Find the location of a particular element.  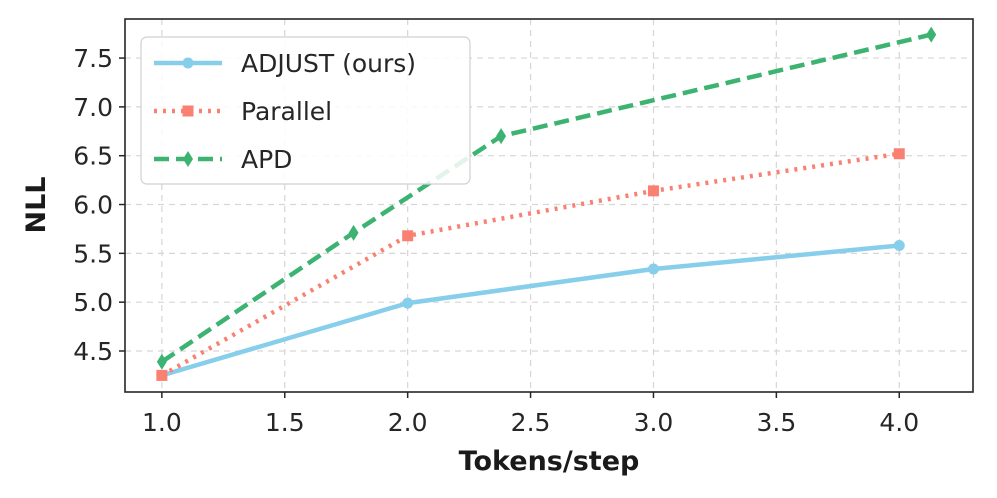

x-tick-label: 1.5 is located at coordinates (285, 422).